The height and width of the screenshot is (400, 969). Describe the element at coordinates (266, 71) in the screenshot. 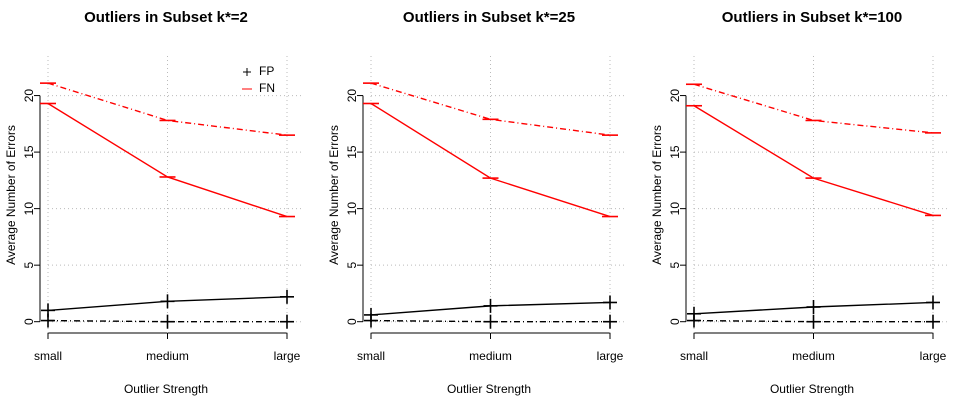

I see `legend-label: FP` at that location.